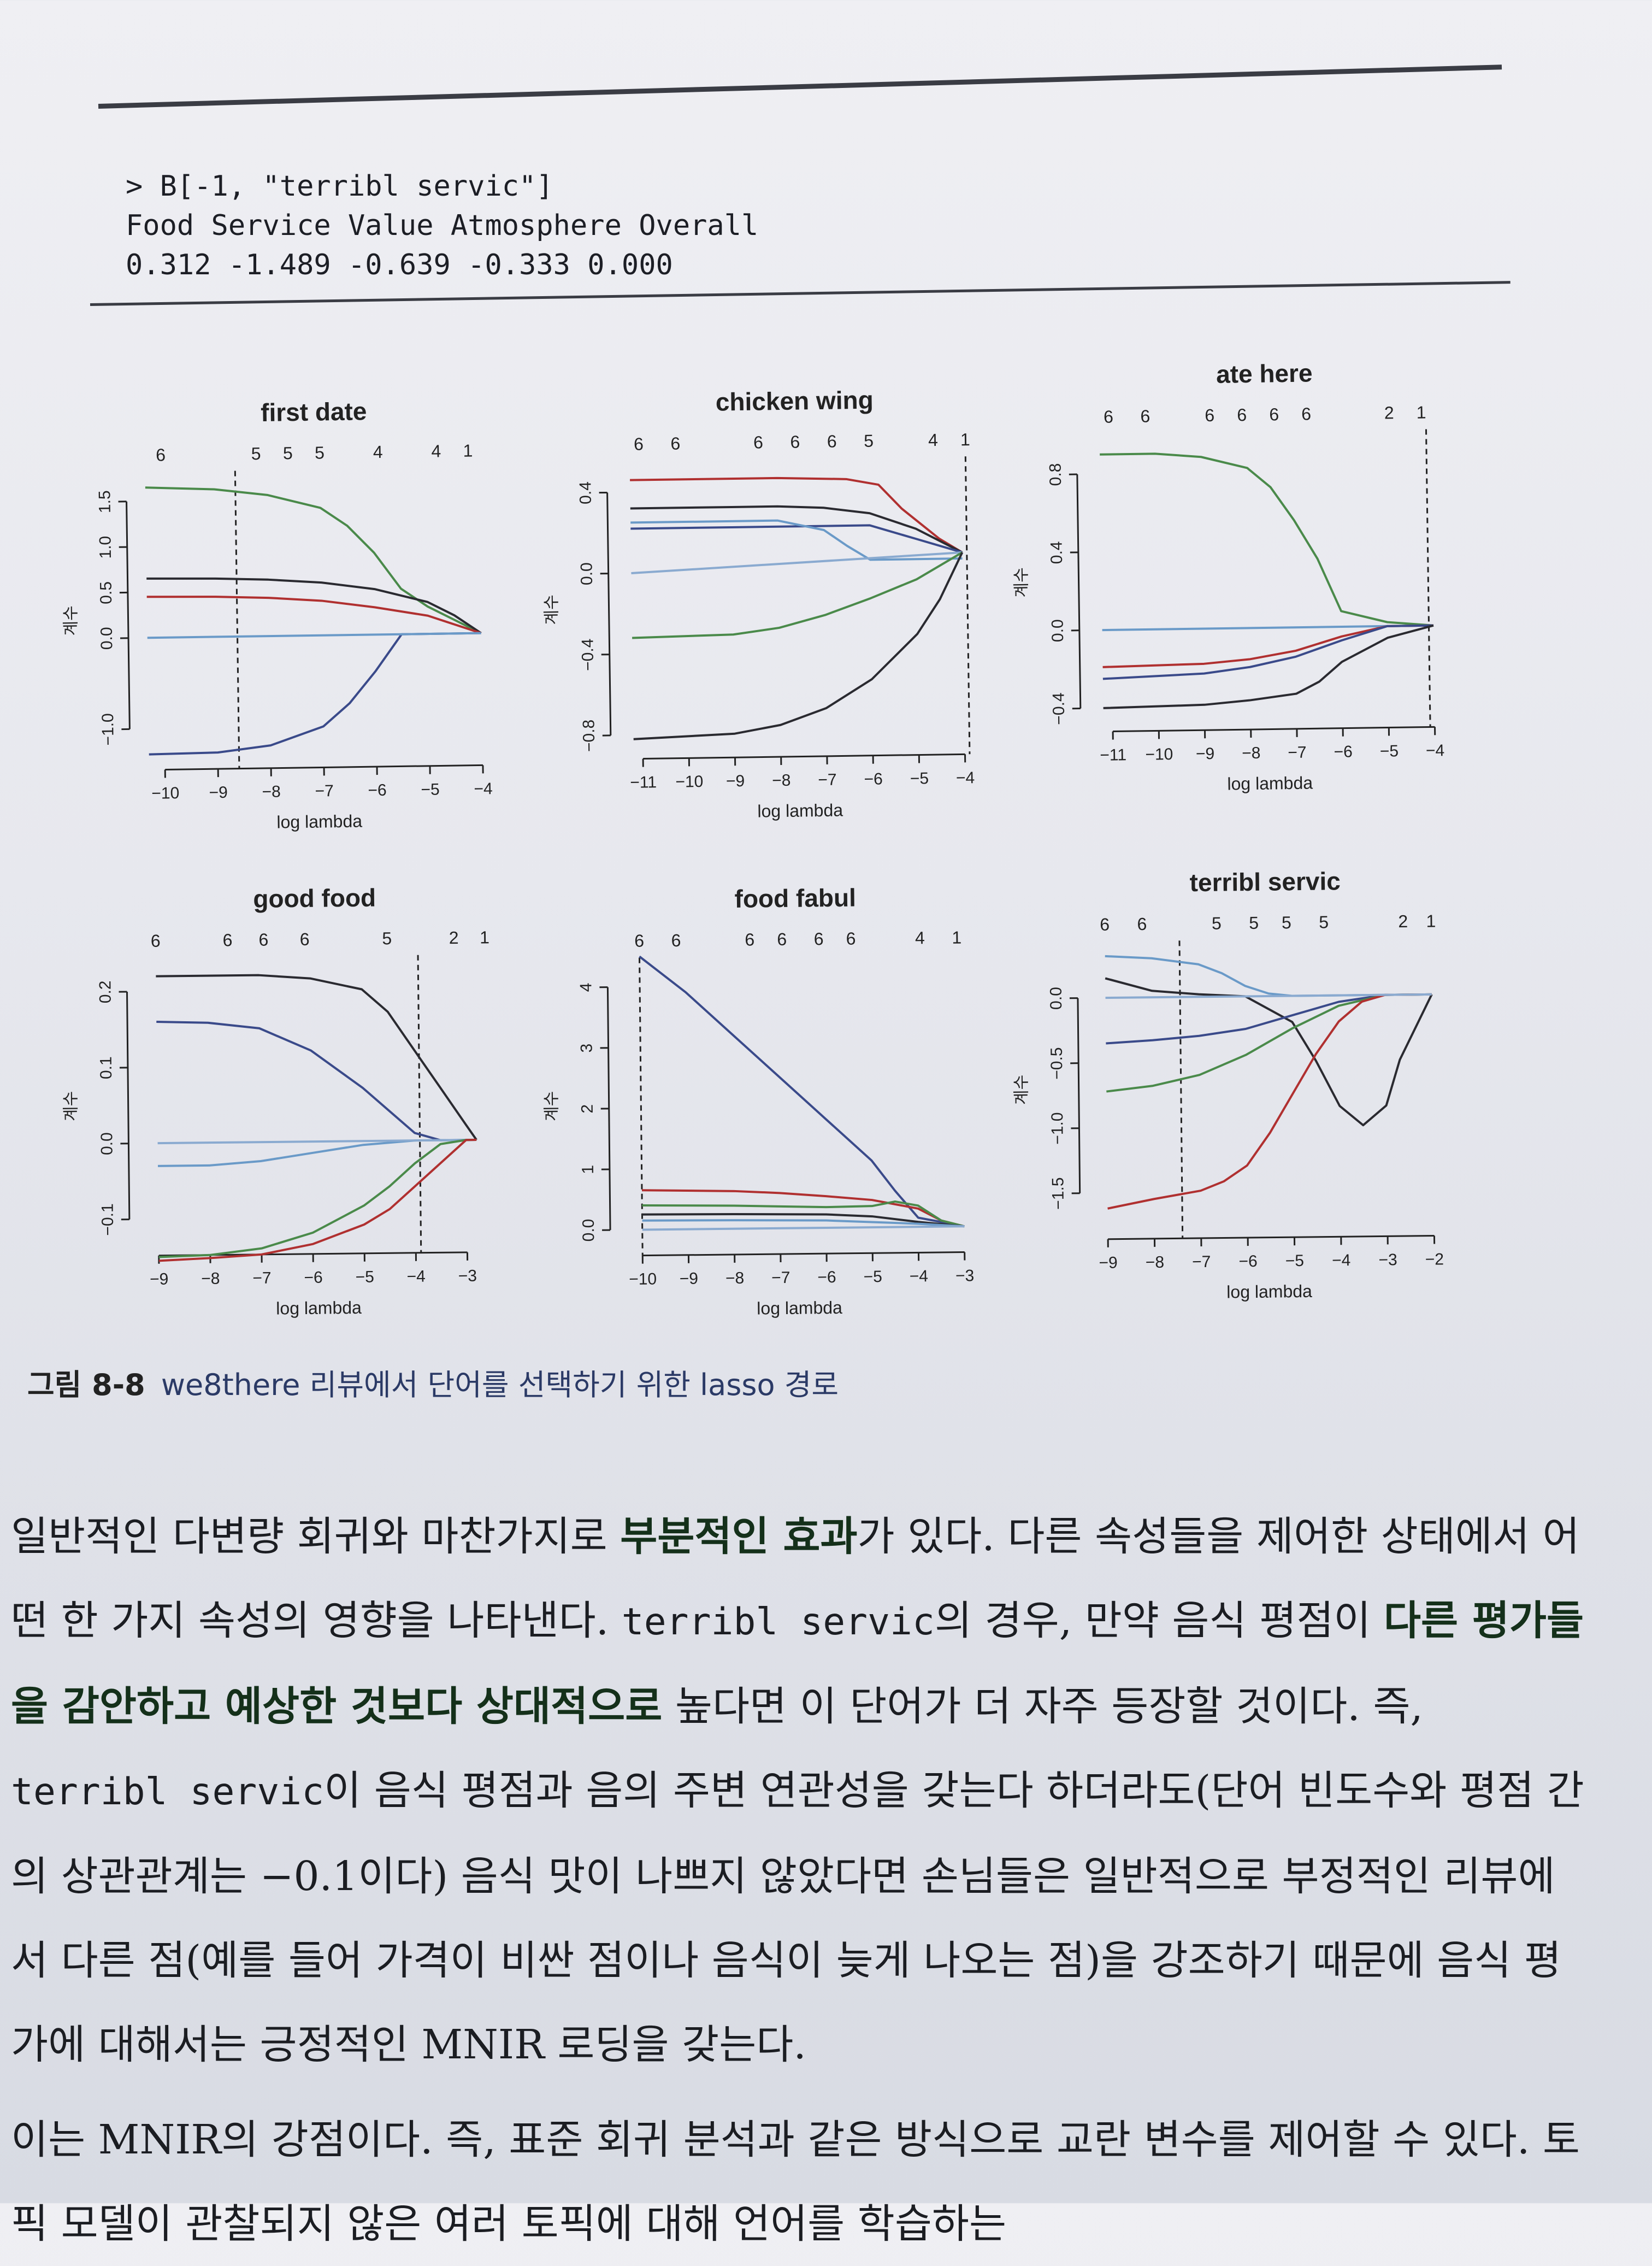 This screenshot has height=2266, width=1652. Describe the element at coordinates (586, 1048) in the screenshot. I see `y-tick-label: 3` at that location.